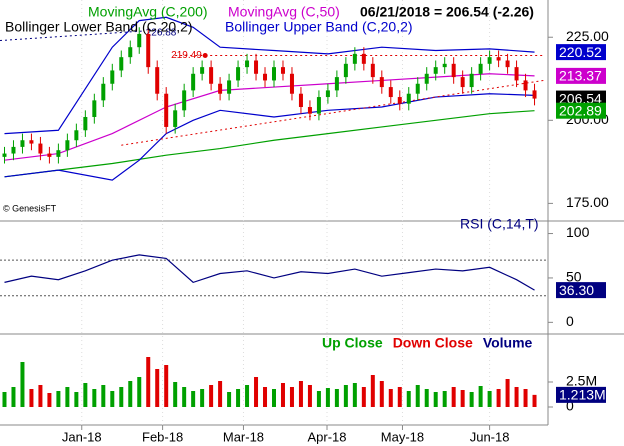 The height and width of the screenshot is (446, 624). I want to click on x-tick-label: May-18, so click(402, 436).